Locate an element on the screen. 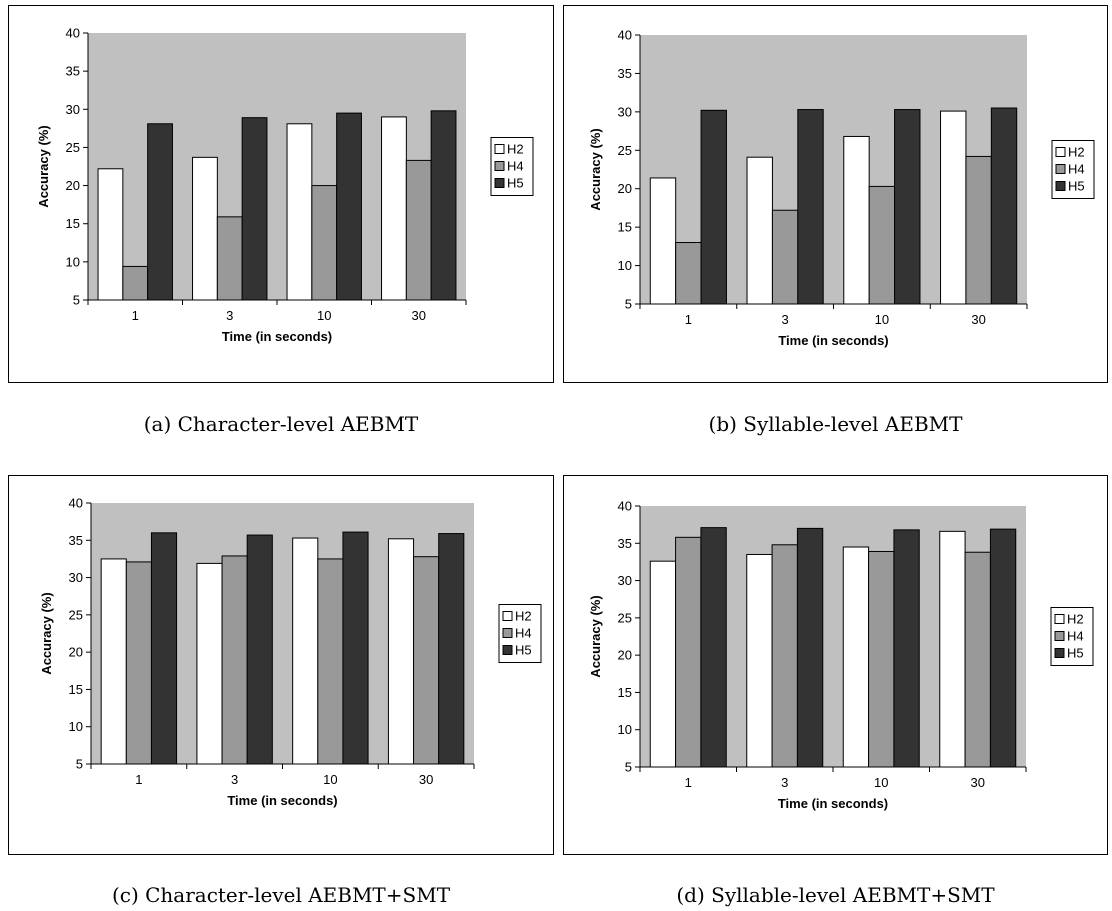  caption-c: (c) Character-level AEBMT+SMT is located at coordinates (281, 895).